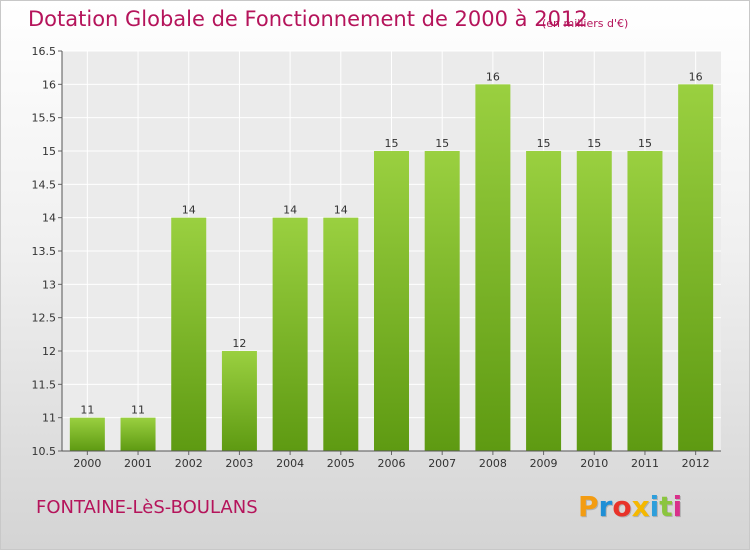 The width and height of the screenshot is (750, 550). What do you see at coordinates (49, 218) in the screenshot?
I see `y-tick-label: 14` at bounding box center [49, 218].